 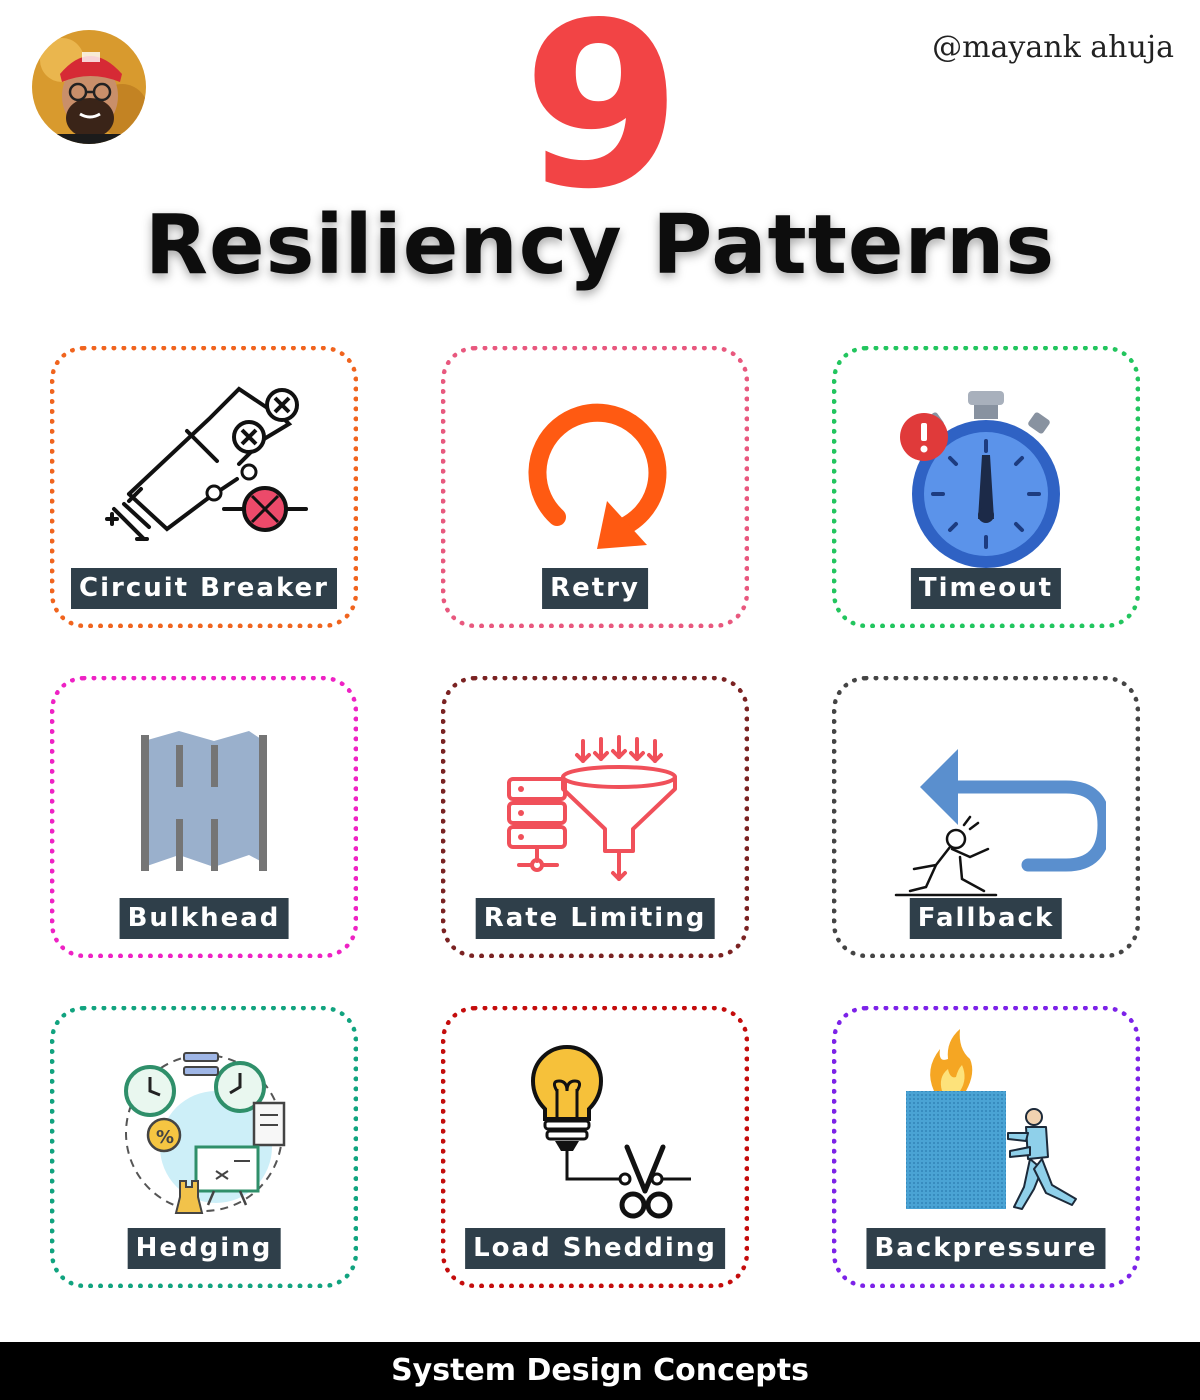 I want to click on card-load-shedding: Load Shedding, so click(x=595, y=1147).